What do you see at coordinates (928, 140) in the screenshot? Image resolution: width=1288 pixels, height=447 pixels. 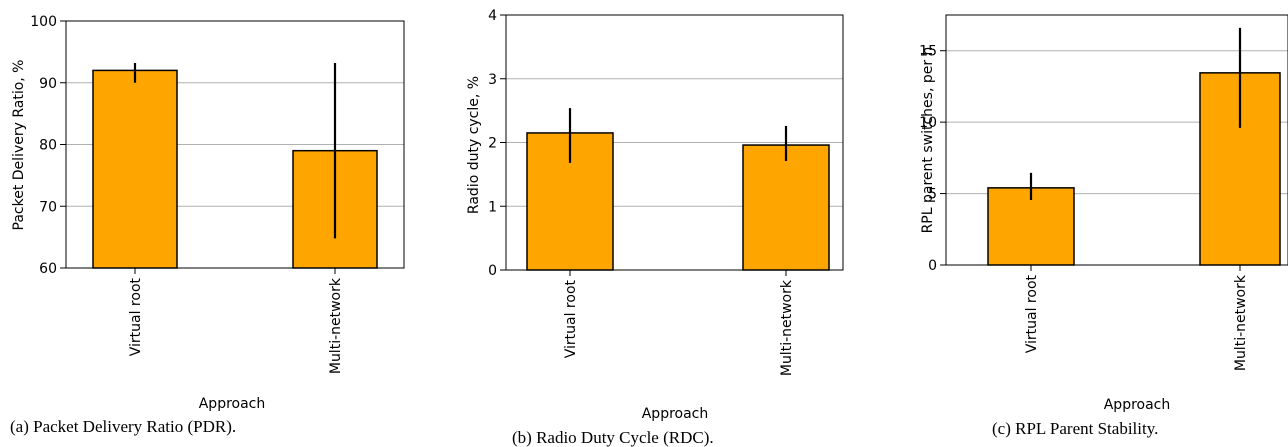 I see `y-axis-label: RPL parent switches, per h` at bounding box center [928, 140].